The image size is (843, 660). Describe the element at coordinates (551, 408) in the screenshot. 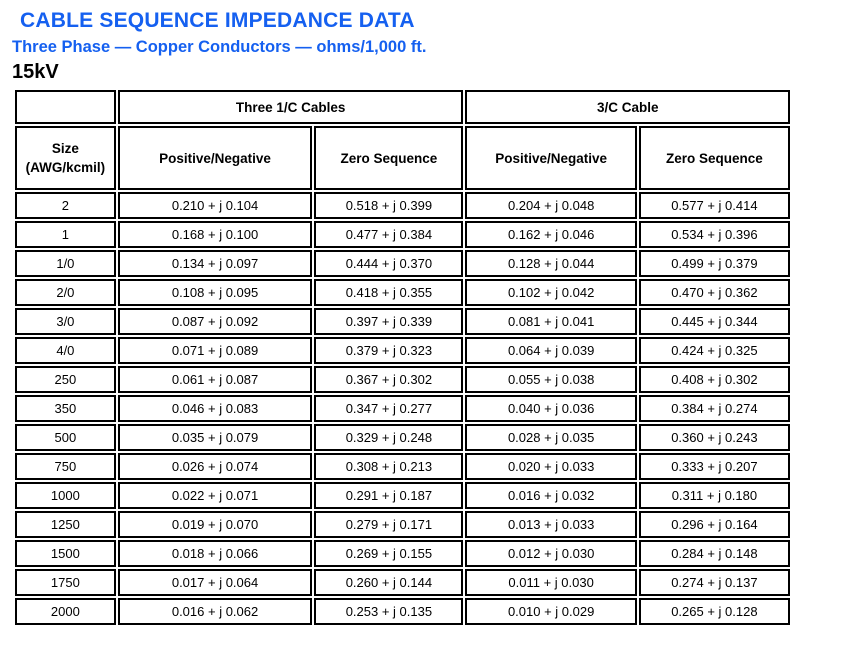

I see `impedance-cell: 0.040 + j 0.036` at that location.